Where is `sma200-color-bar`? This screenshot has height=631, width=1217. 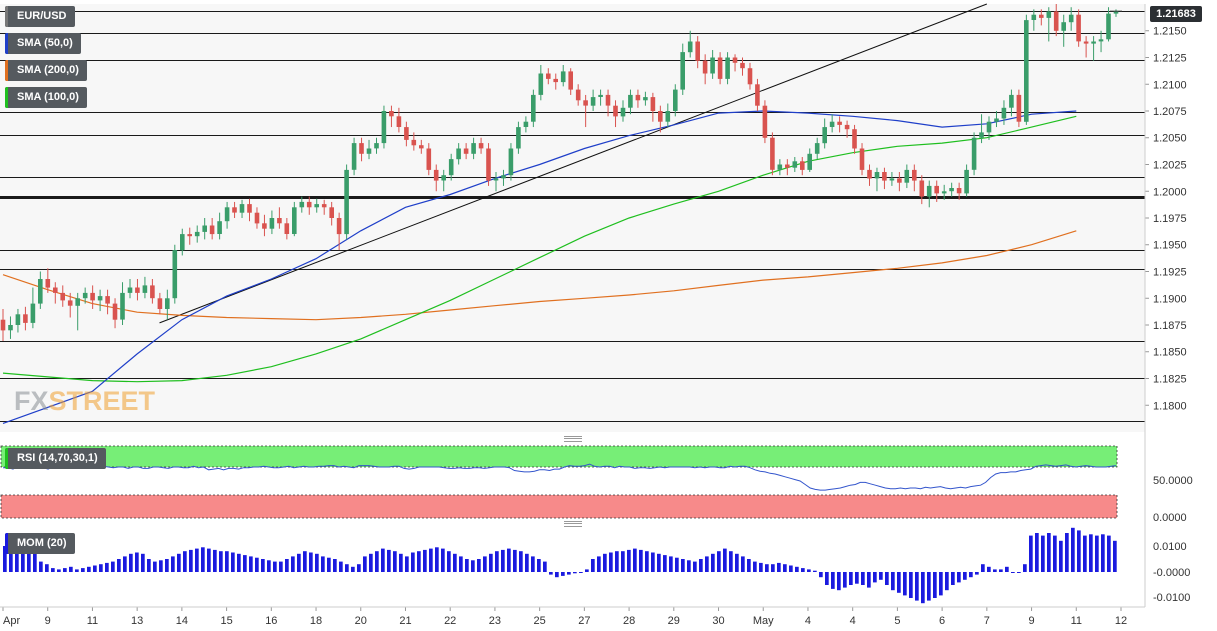 sma200-color-bar is located at coordinates (6, 70).